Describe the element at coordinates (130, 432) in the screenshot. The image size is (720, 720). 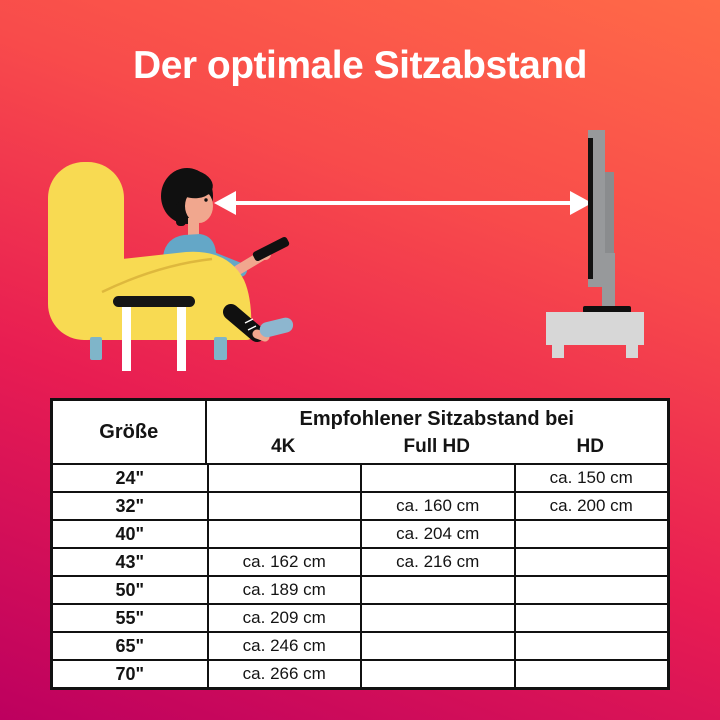
I see `col-header-size: Größe` at that location.